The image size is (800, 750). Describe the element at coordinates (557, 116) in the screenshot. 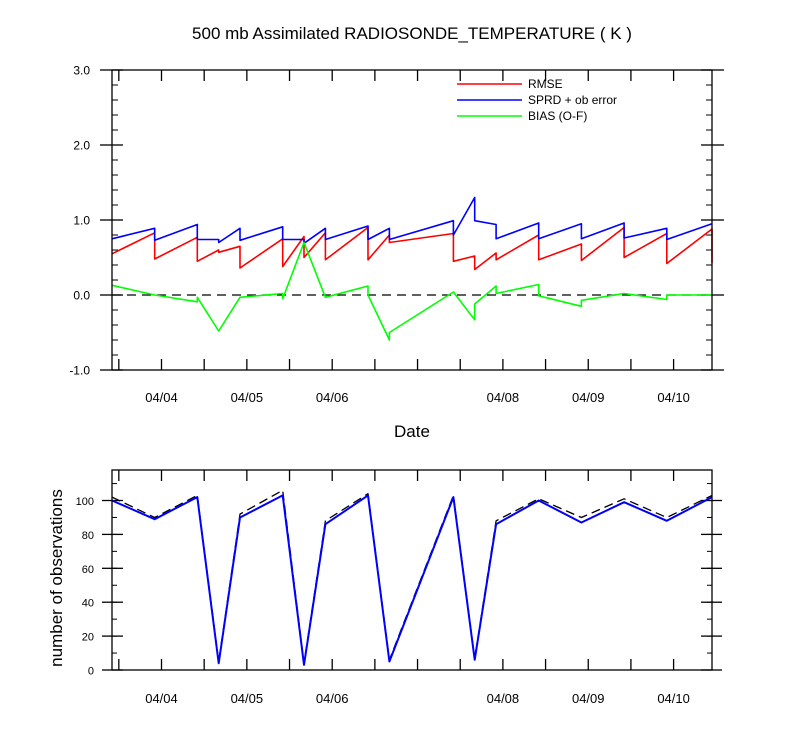

I see `legend-bias-label: BIAS (O-F)` at that location.